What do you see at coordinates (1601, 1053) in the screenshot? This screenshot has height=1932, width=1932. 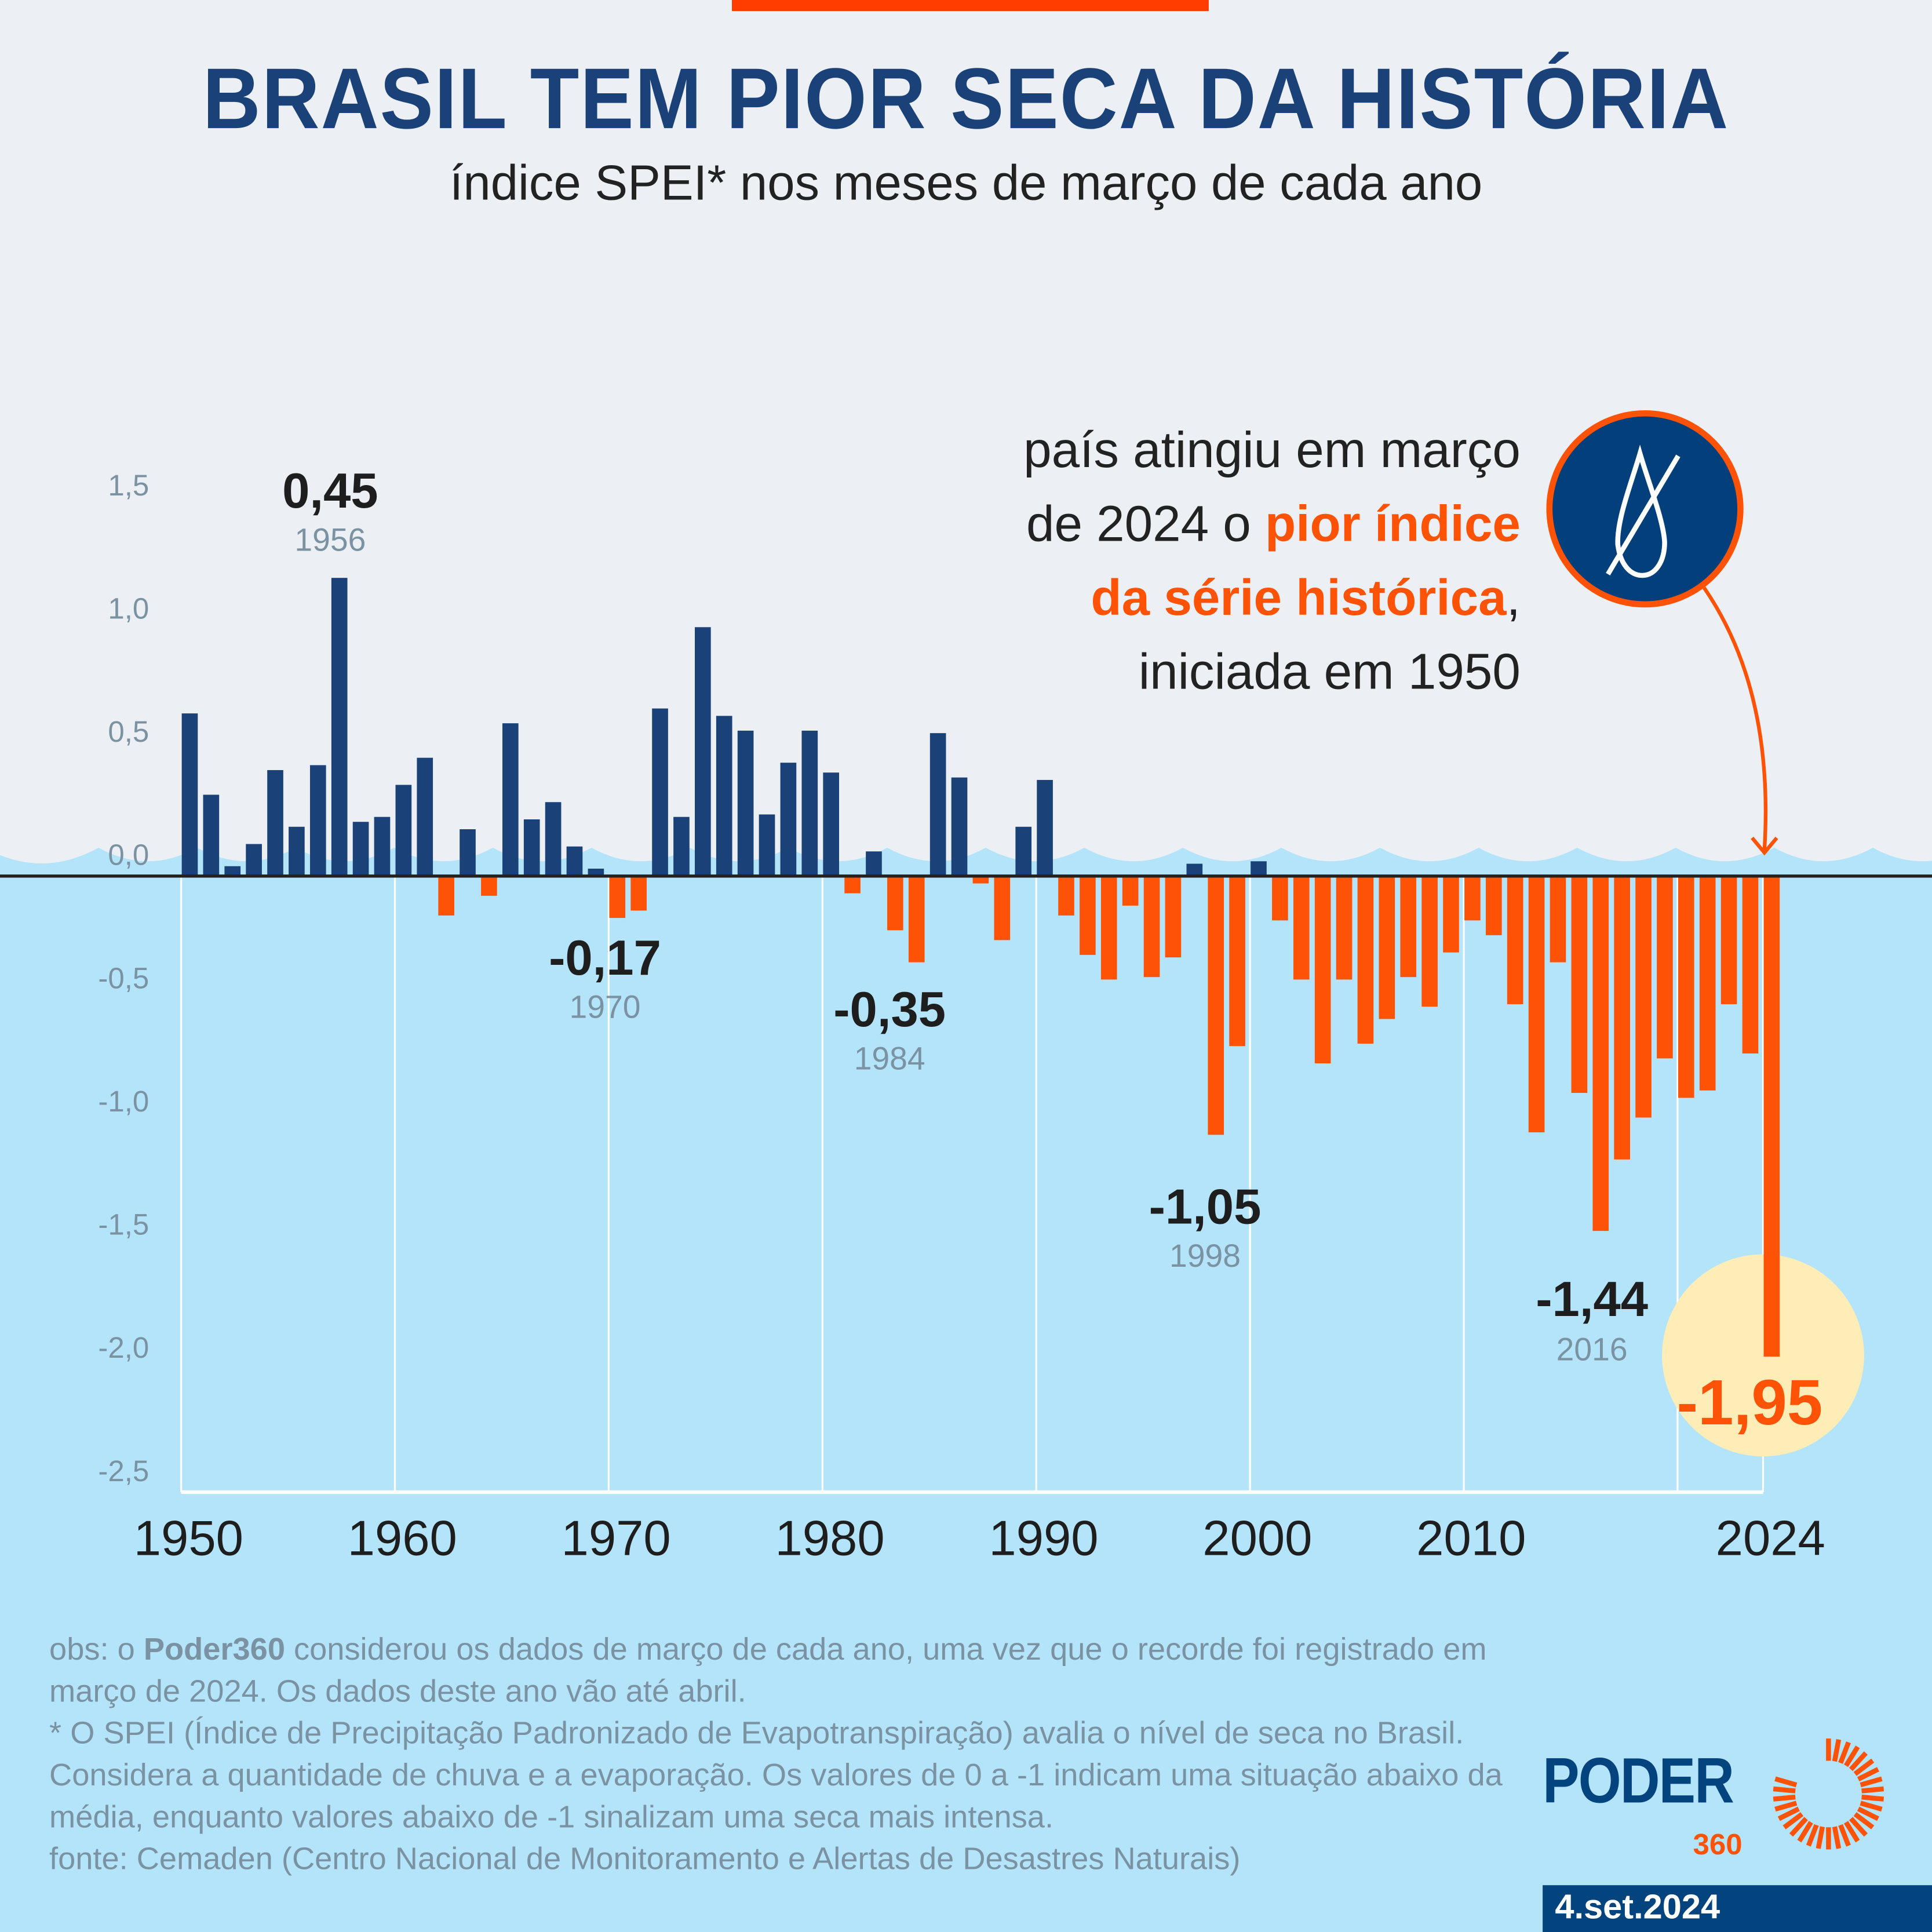 I see `bar-2016` at bounding box center [1601, 1053].